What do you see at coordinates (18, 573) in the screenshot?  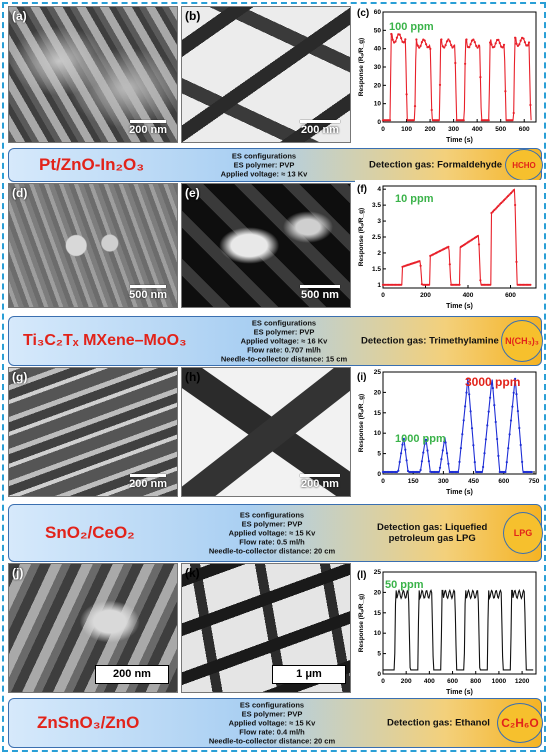 I see `panel-label: (j)` at bounding box center [18, 573].